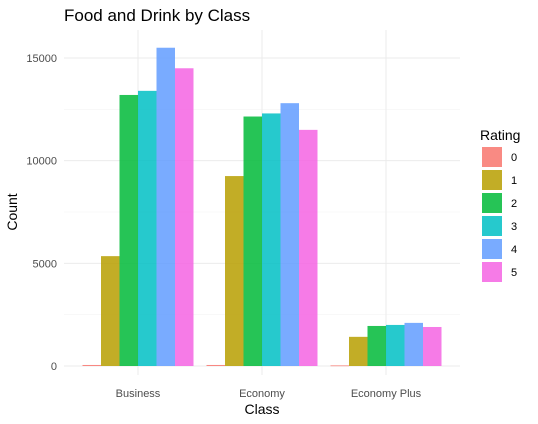 This screenshot has width=538, height=424. I want to click on legend-label: 5, so click(514, 273).